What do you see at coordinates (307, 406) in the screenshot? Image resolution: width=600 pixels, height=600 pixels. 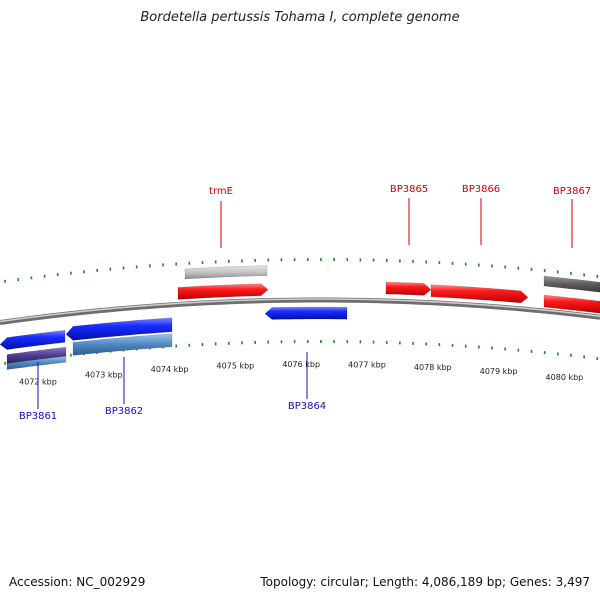 I see `gene-label-BP3864: BP3864` at bounding box center [307, 406].